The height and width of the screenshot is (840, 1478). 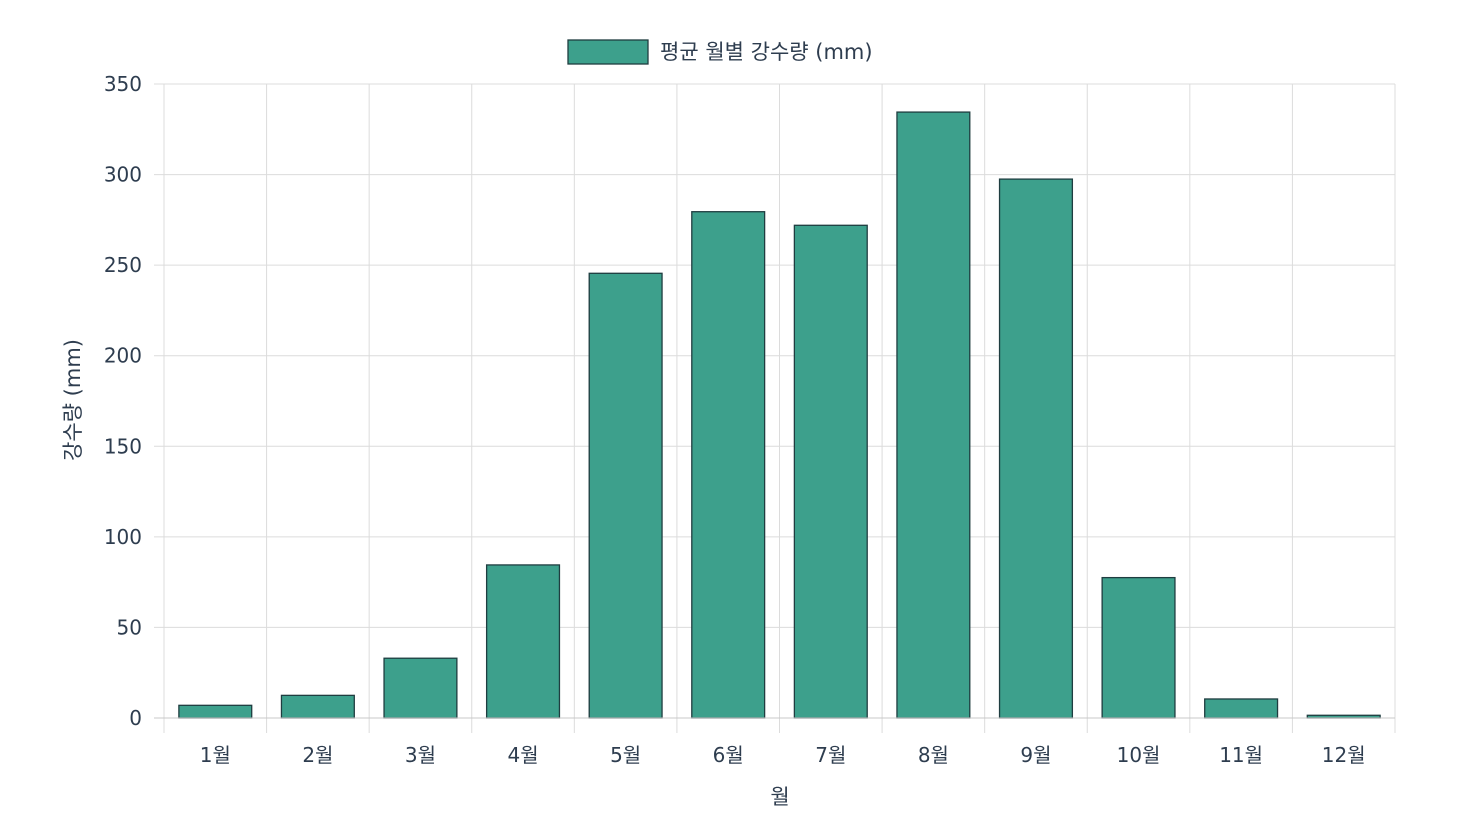 I want to click on x-tick-label: 11월, so click(x=1241, y=755).